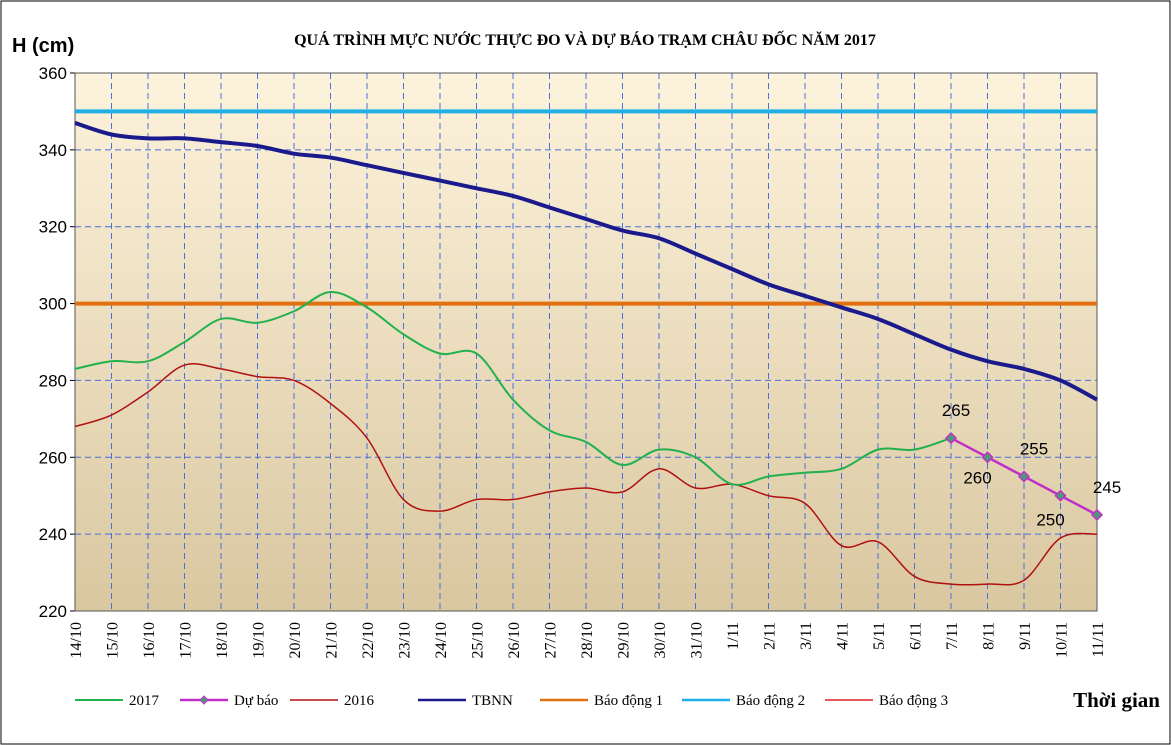 The height and width of the screenshot is (745, 1171). I want to click on x-tick-label: 21/10, so click(332, 640).